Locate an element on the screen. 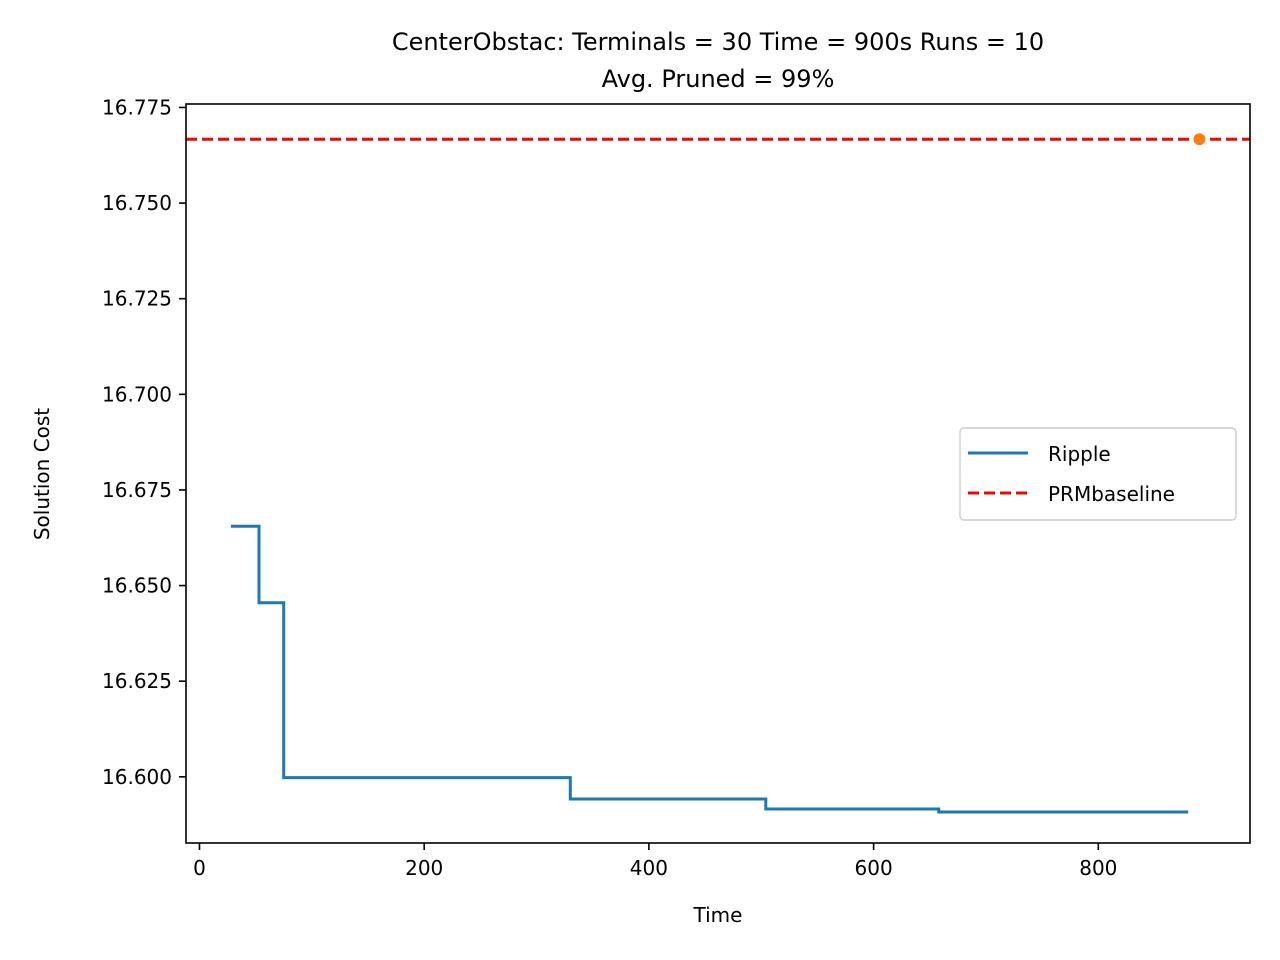 The image size is (1280, 960). x-axis: 0 200 400 600 800 is located at coordinates (655, 861).